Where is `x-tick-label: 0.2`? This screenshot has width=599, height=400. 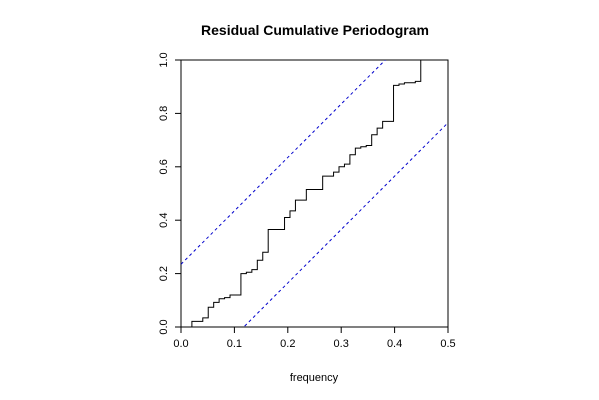 x-tick-label: 0.2 is located at coordinates (287, 344).